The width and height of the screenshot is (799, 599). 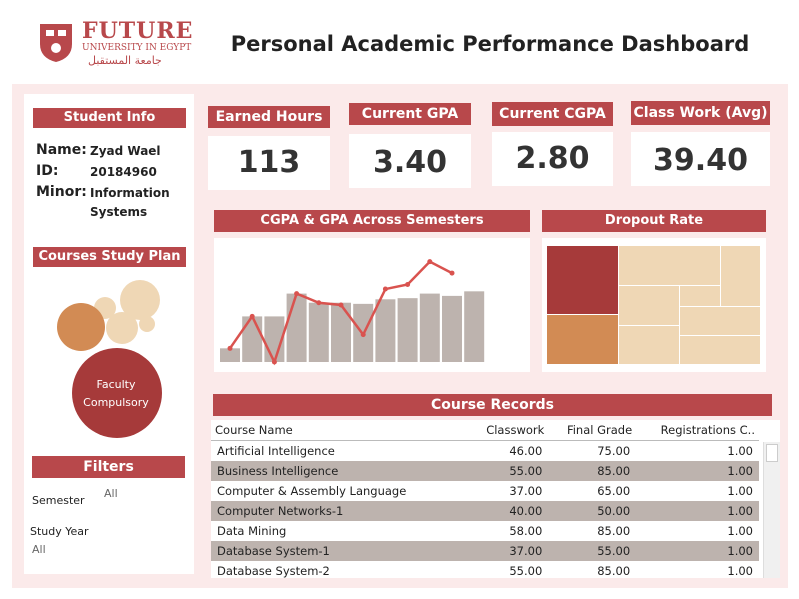 I want to click on gpa-chart, so click(x=372, y=305).